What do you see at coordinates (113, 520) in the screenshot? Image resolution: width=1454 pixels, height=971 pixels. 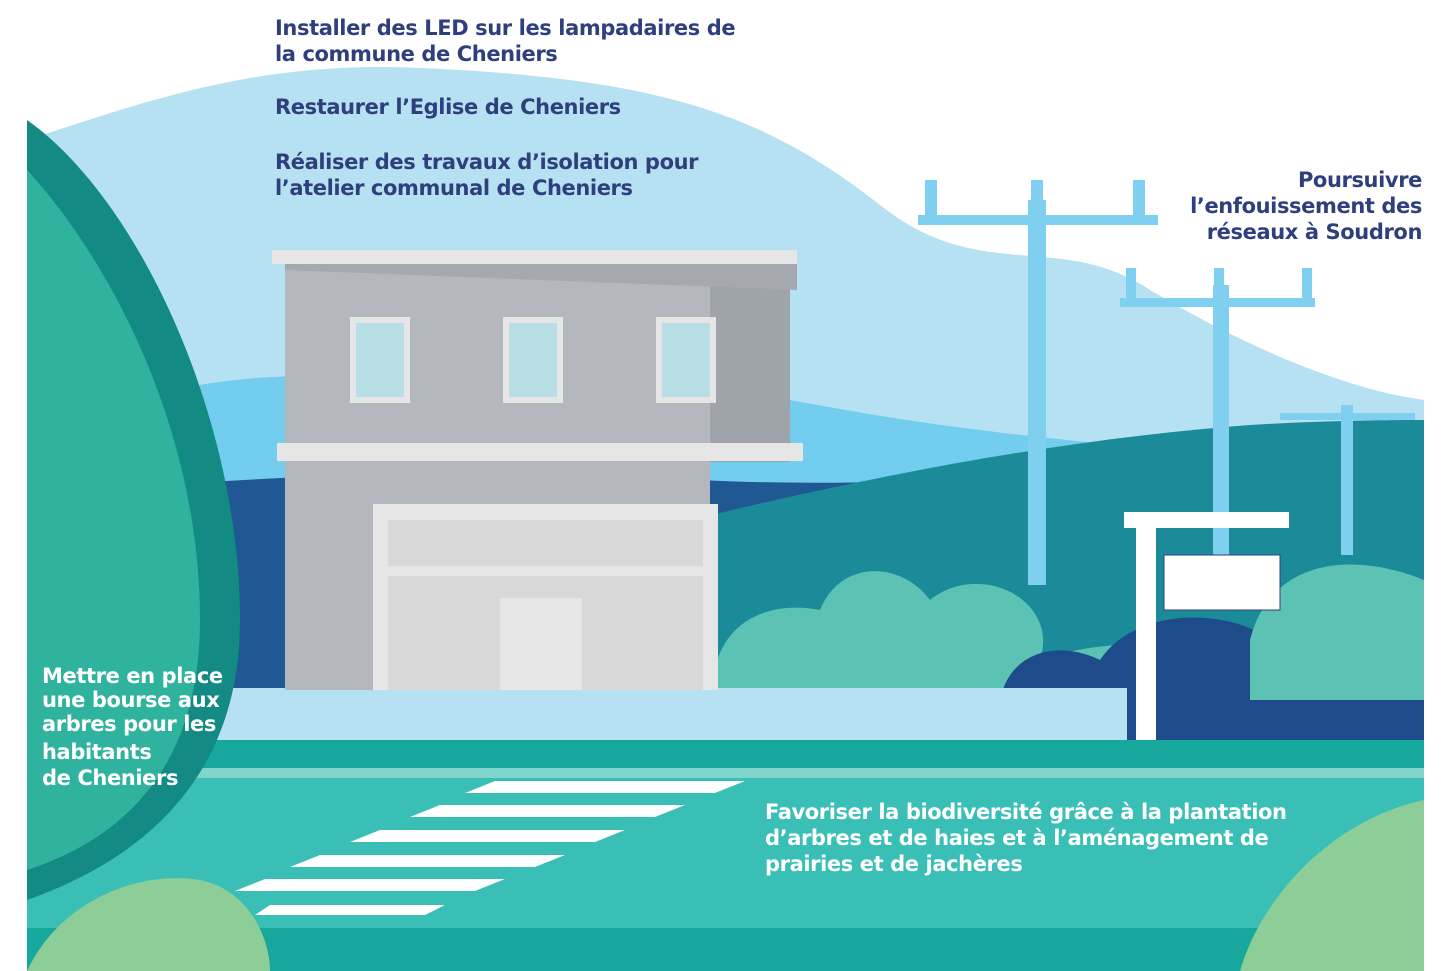 I see `tree` at bounding box center [113, 520].